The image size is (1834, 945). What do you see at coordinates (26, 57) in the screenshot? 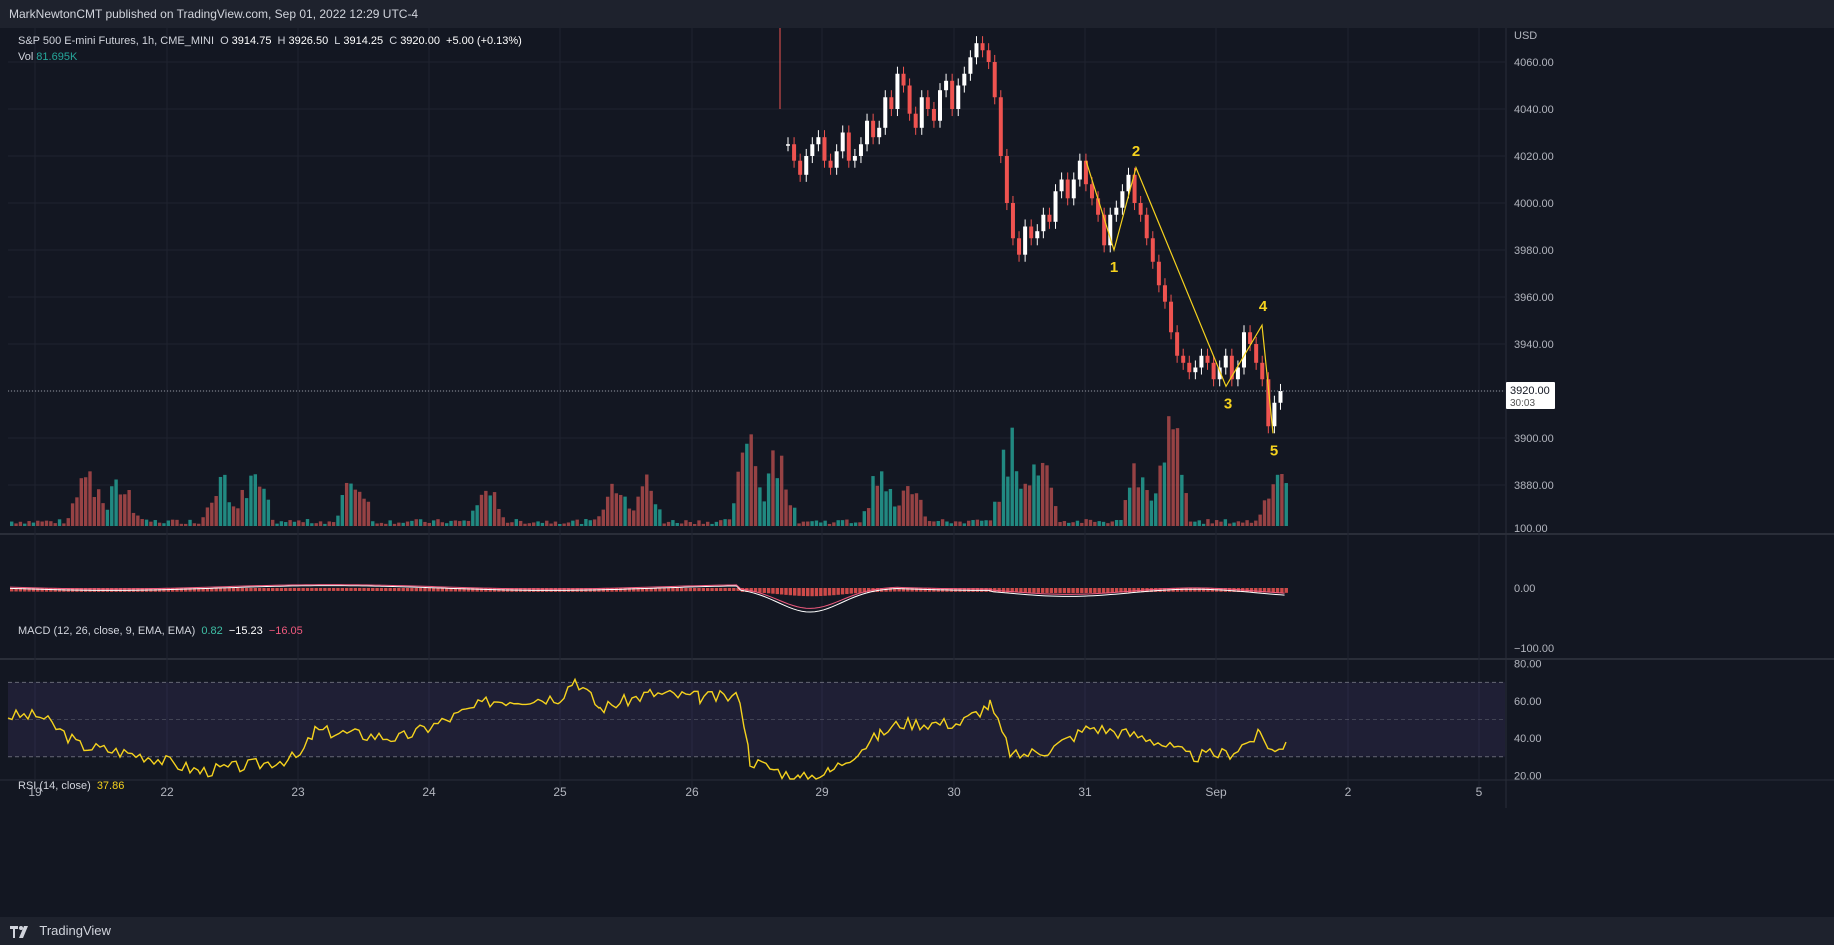
I see `volume-label: Vol` at bounding box center [26, 57].